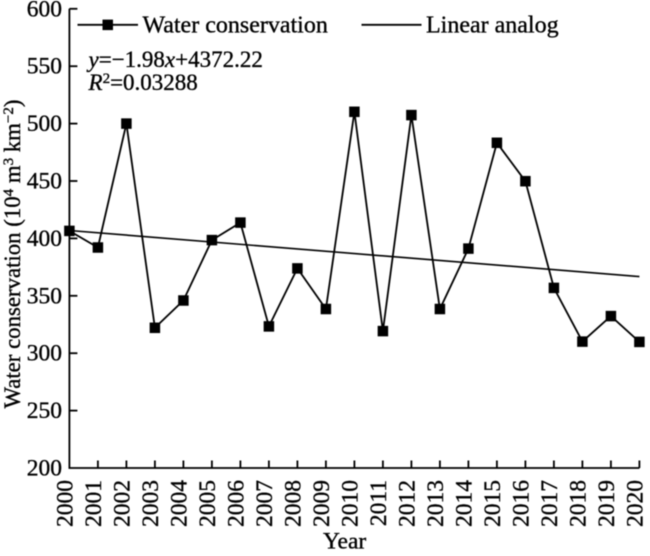 The width and height of the screenshot is (650, 556). I want to click on svg-text: 2008, so click(294, 503).